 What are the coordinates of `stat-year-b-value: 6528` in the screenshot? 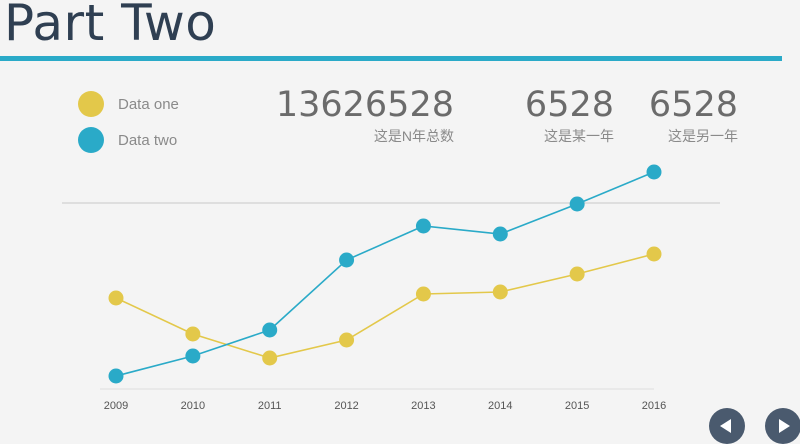 It's located at (693, 105).